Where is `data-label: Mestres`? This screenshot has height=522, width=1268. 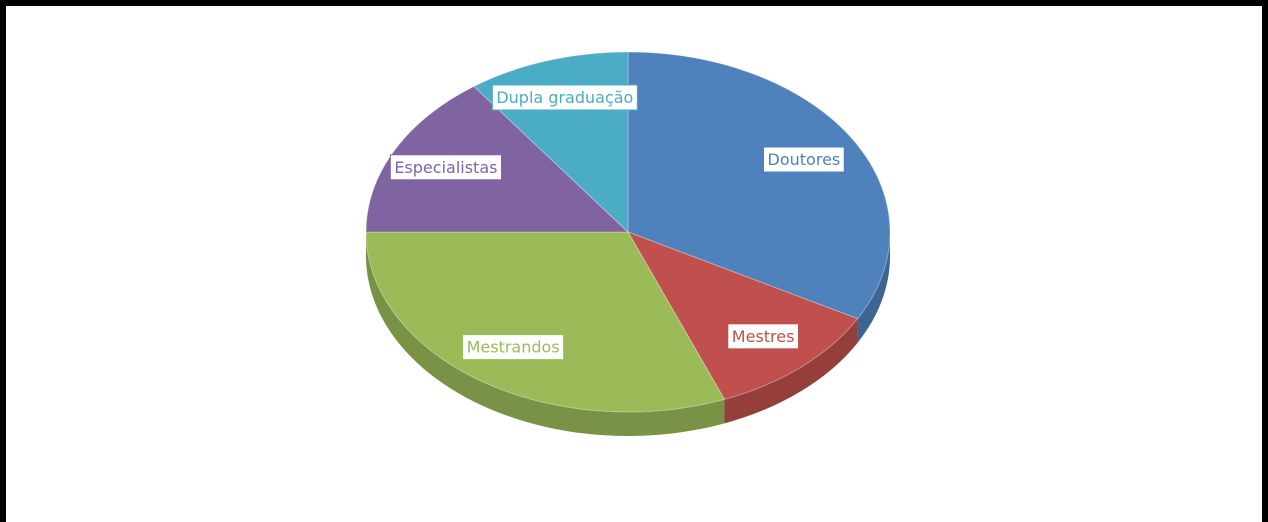
data-label: Mestres is located at coordinates (763, 336).